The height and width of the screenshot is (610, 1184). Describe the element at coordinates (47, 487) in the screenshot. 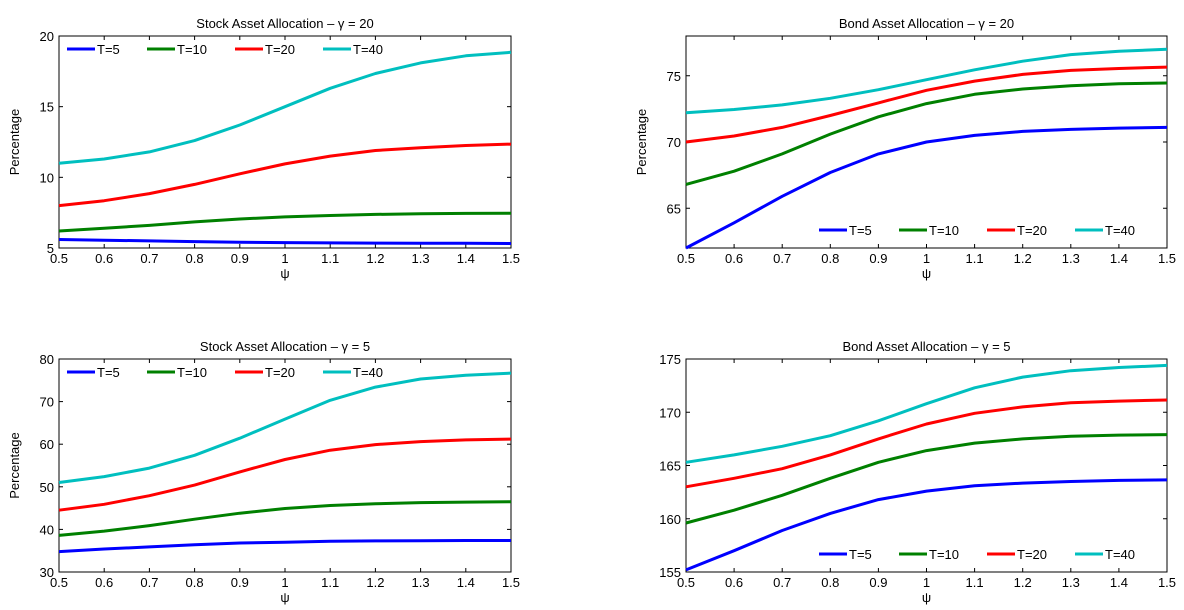

I see `y-tick-label: 50` at that location.